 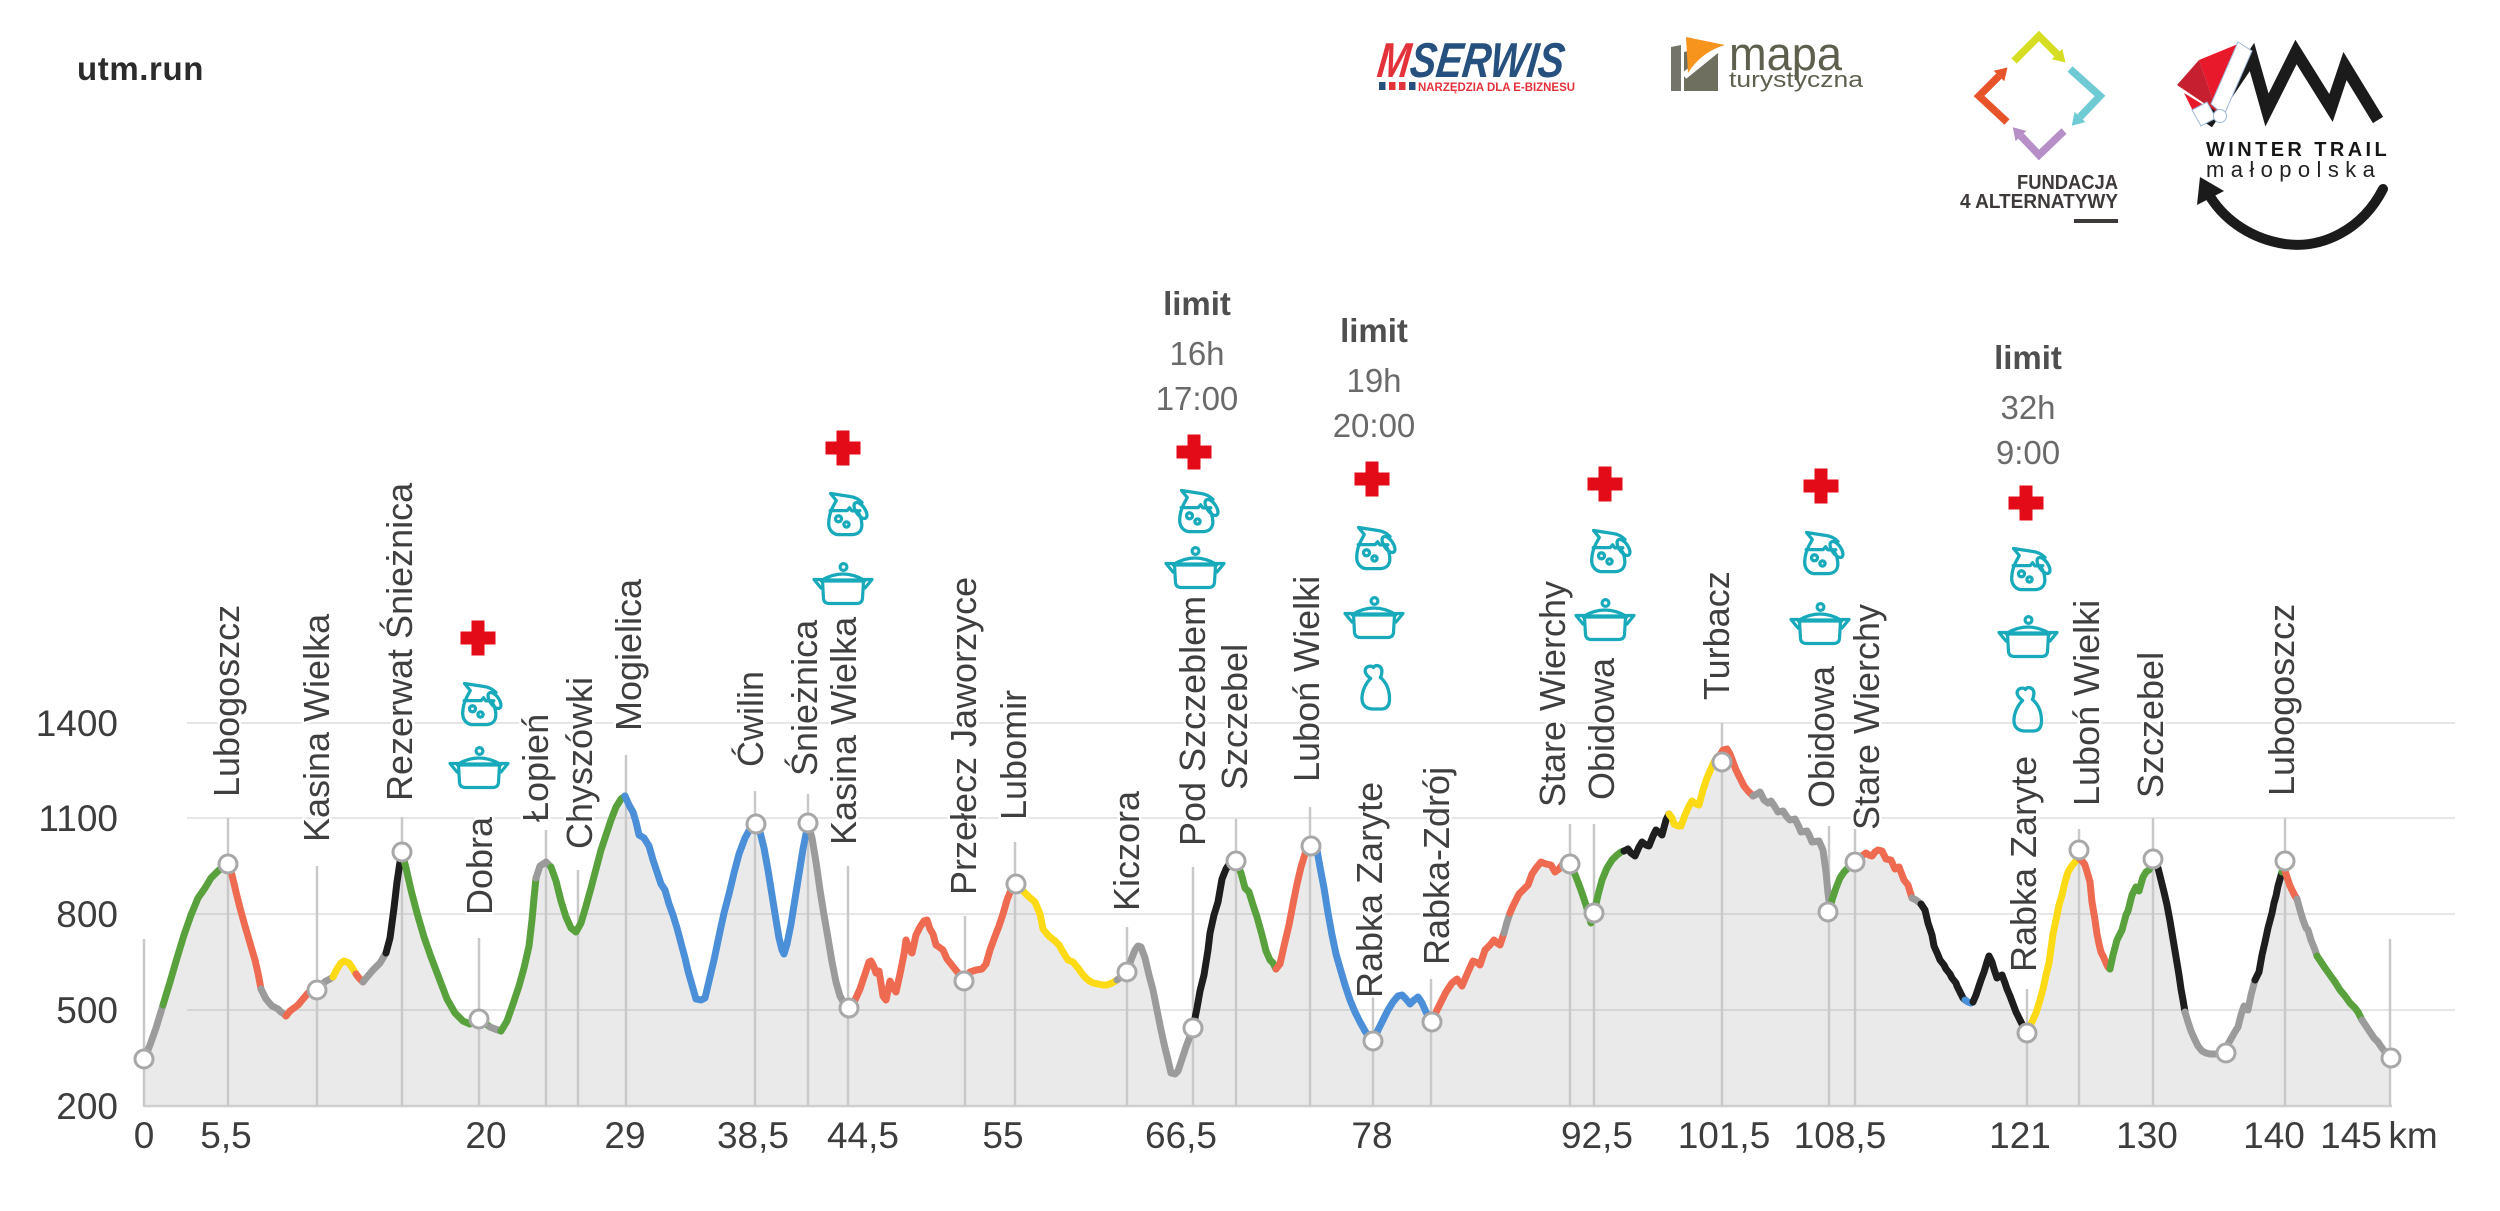 I want to click on svg-text: 55, so click(x=1002, y=1135).